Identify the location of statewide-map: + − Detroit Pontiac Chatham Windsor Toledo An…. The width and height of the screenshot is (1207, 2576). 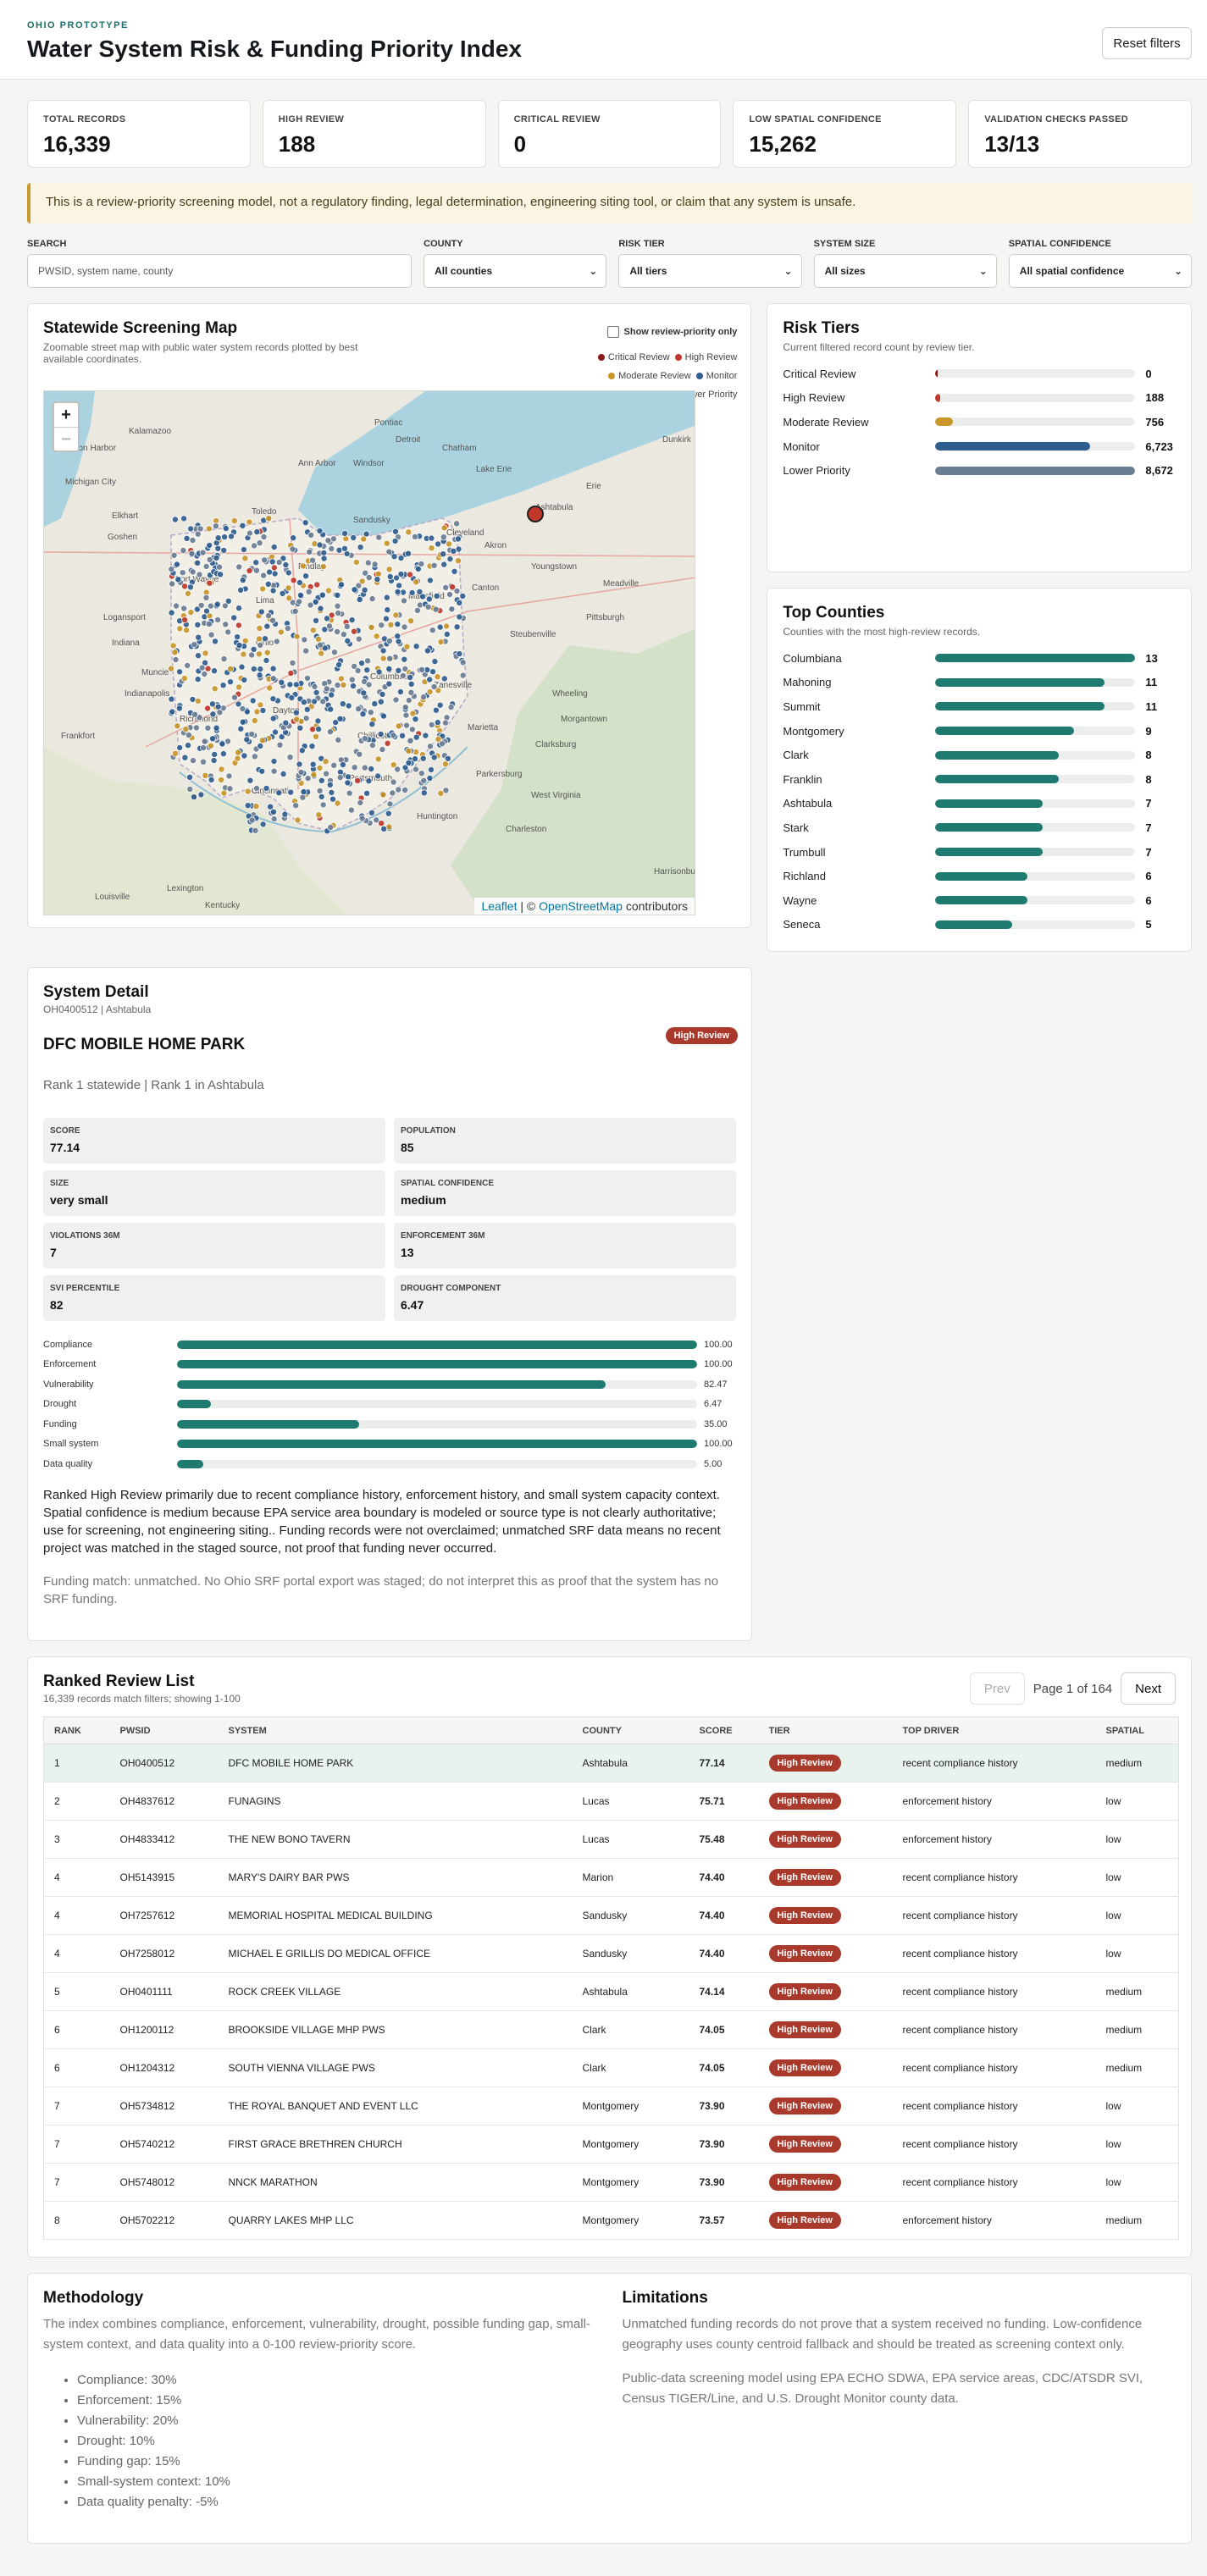
(369, 653).